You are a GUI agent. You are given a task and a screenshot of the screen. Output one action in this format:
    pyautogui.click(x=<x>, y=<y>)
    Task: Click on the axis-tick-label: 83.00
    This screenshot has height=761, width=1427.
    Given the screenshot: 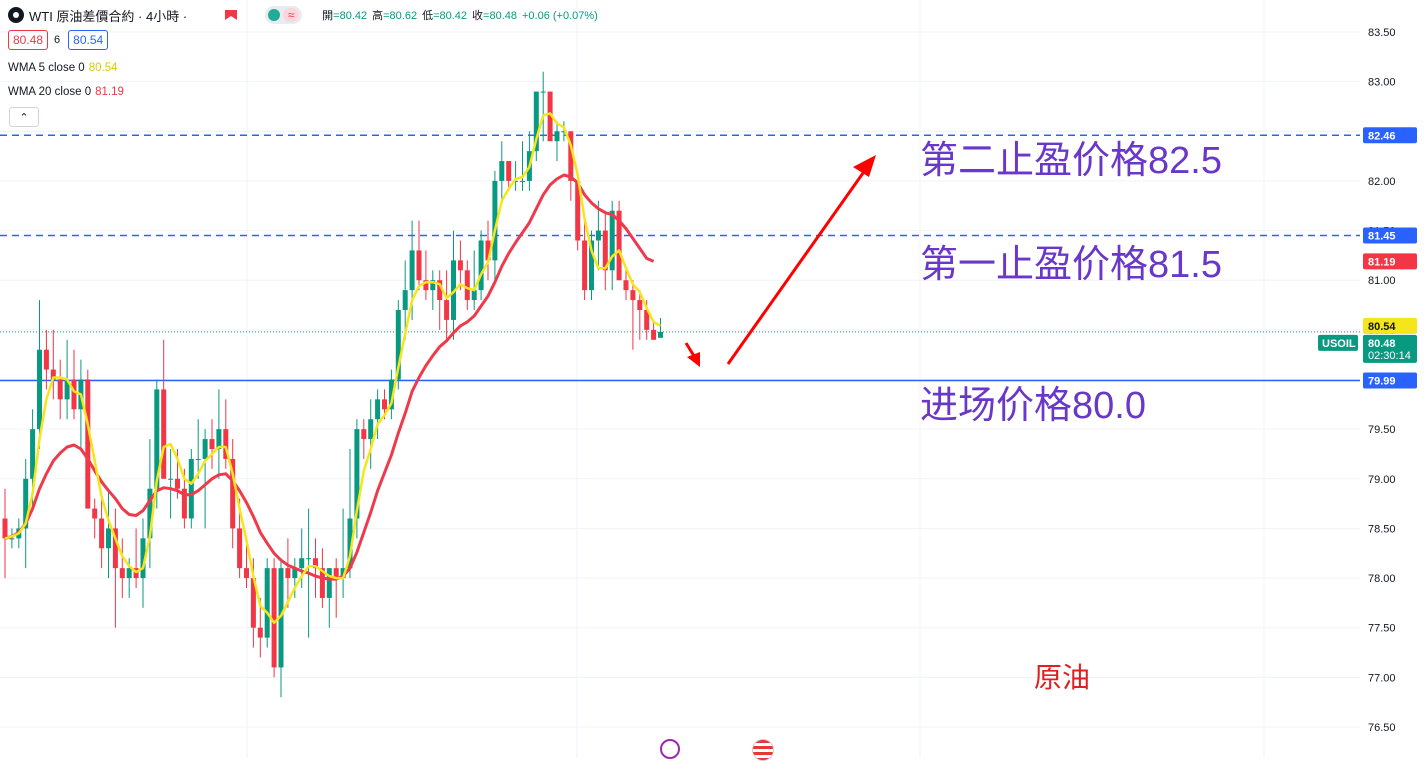 What is the action you would take?
    pyautogui.click(x=1382, y=83)
    